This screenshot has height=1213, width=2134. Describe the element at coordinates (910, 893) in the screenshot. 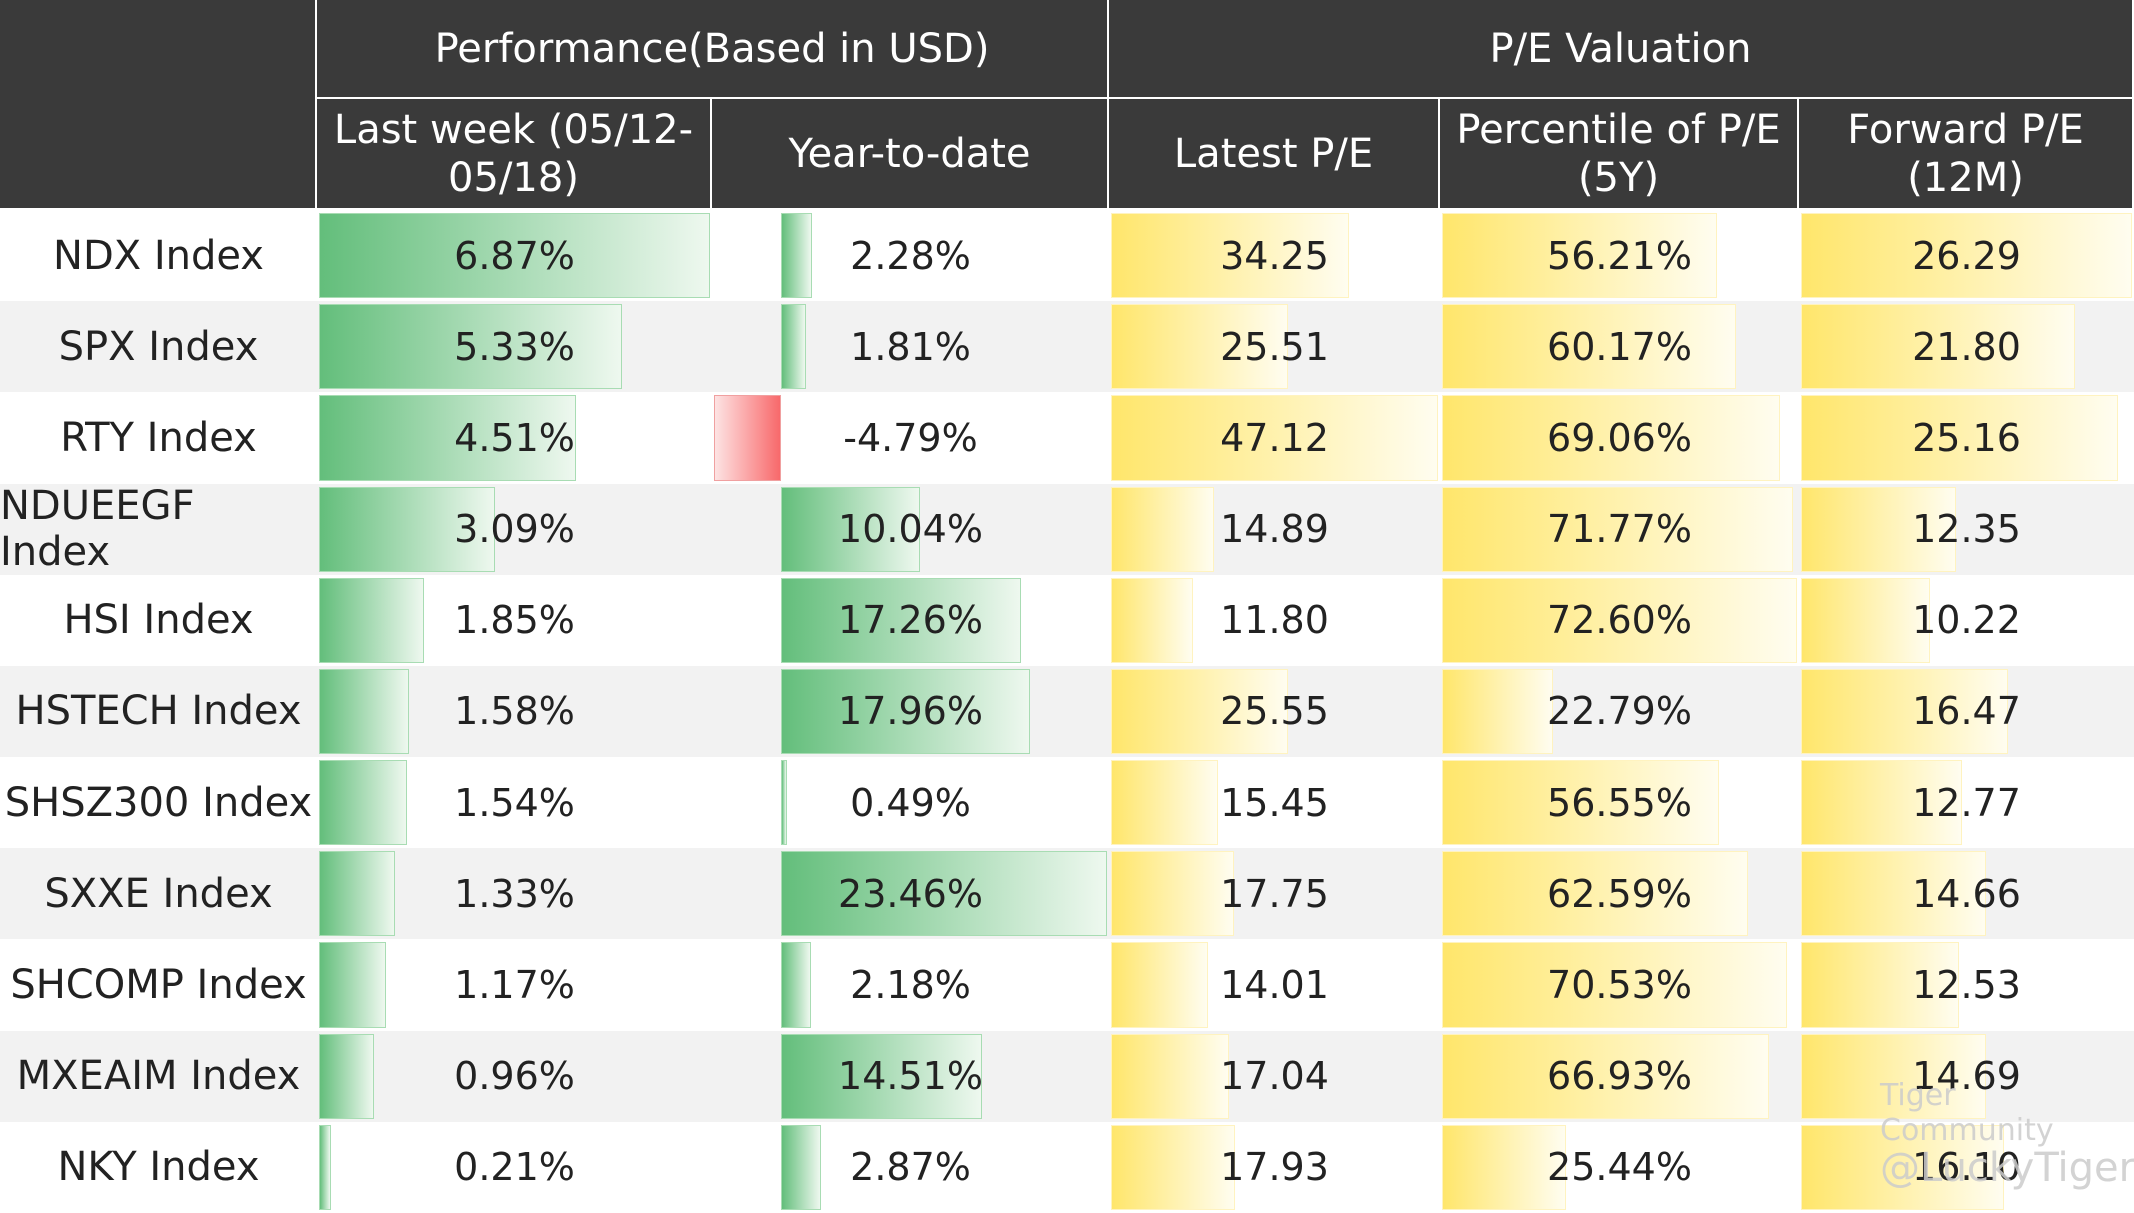

I see `cell-value: 23.46%` at that location.